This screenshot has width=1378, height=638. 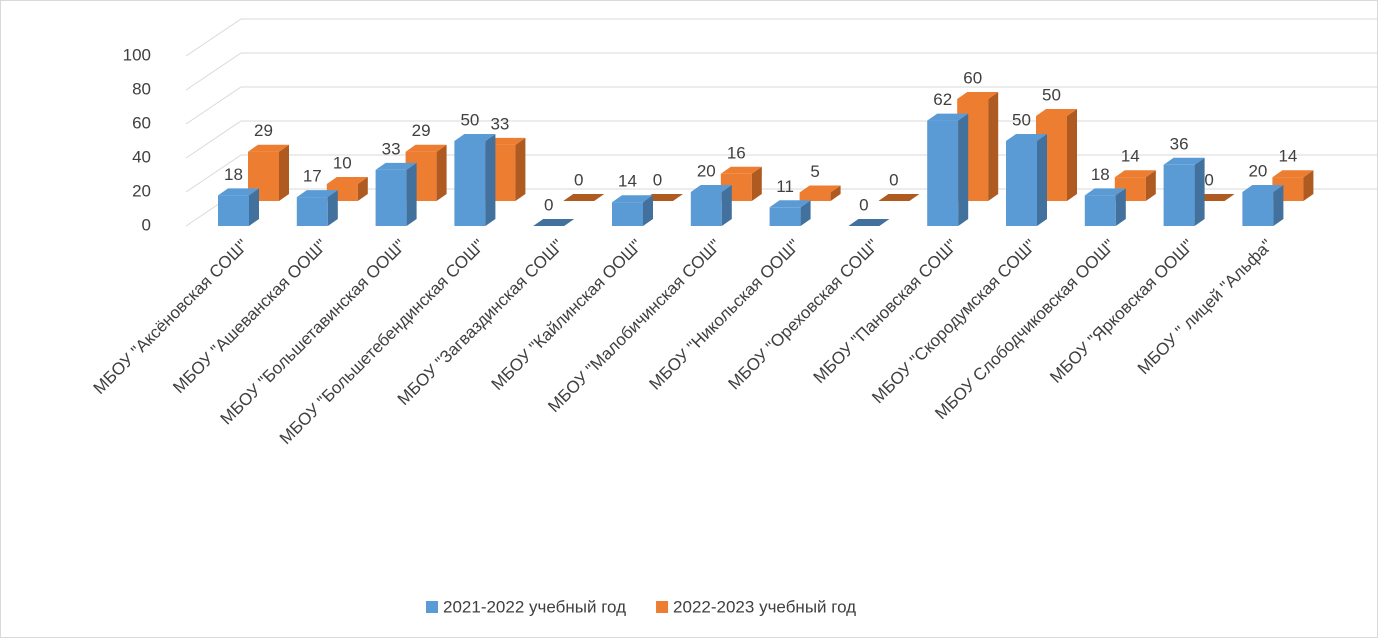 What do you see at coordinates (567, 315) in the screenshot?
I see `x-tick-label: МБОУ "Кайлинская ООШ"` at bounding box center [567, 315].